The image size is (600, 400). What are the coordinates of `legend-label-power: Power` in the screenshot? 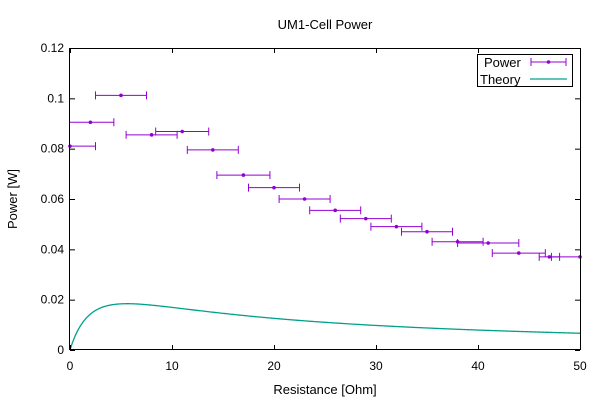 It's located at (503, 62).